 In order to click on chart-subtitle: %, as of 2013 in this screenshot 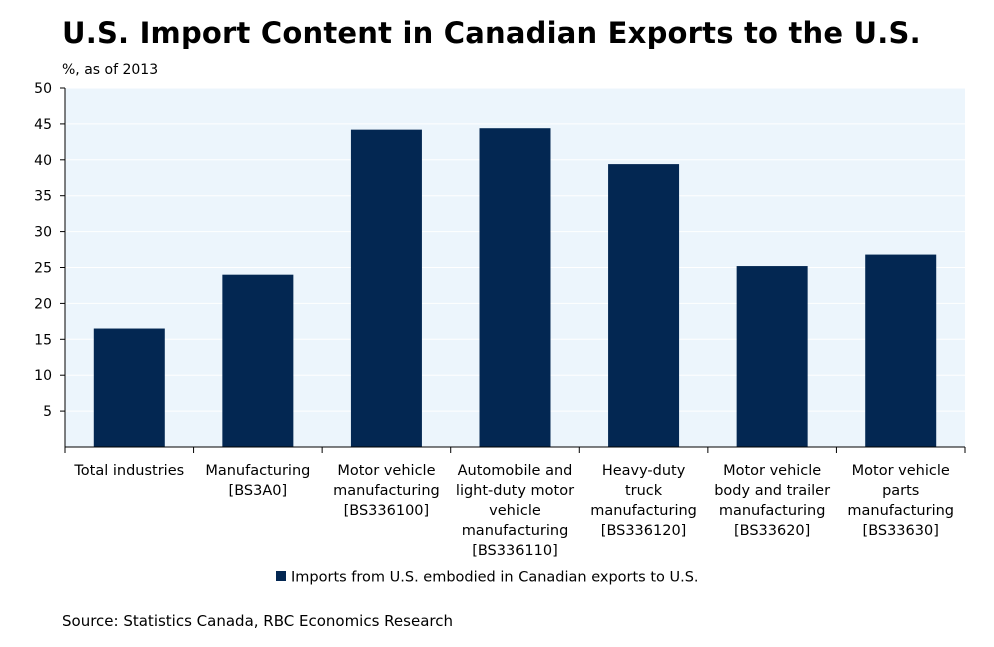, I will do `click(110, 70)`.